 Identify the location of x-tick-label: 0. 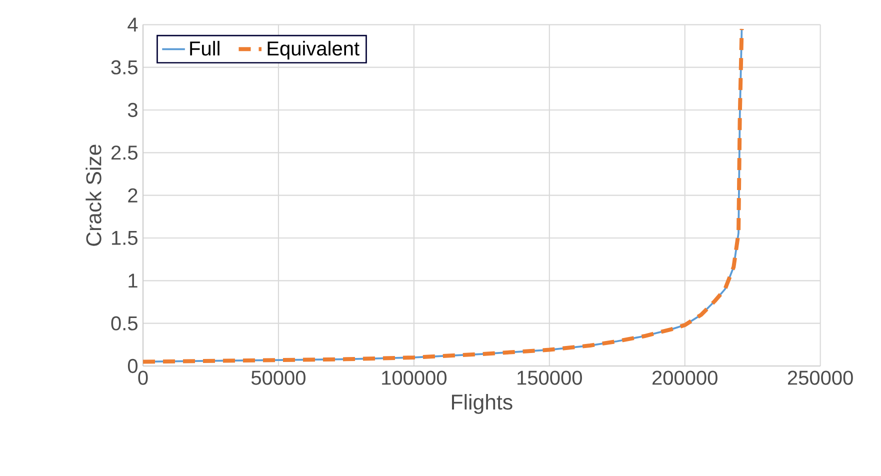
(143, 377).